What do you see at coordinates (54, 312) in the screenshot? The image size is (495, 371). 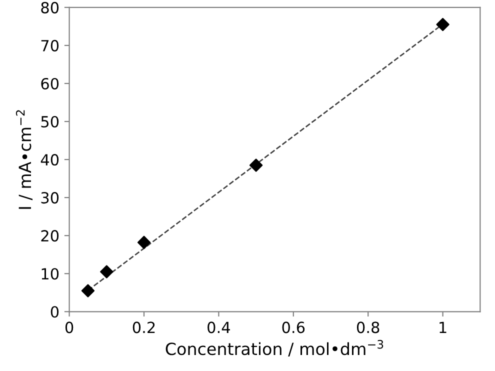 I see `y-tick-label: 0` at bounding box center [54, 312].